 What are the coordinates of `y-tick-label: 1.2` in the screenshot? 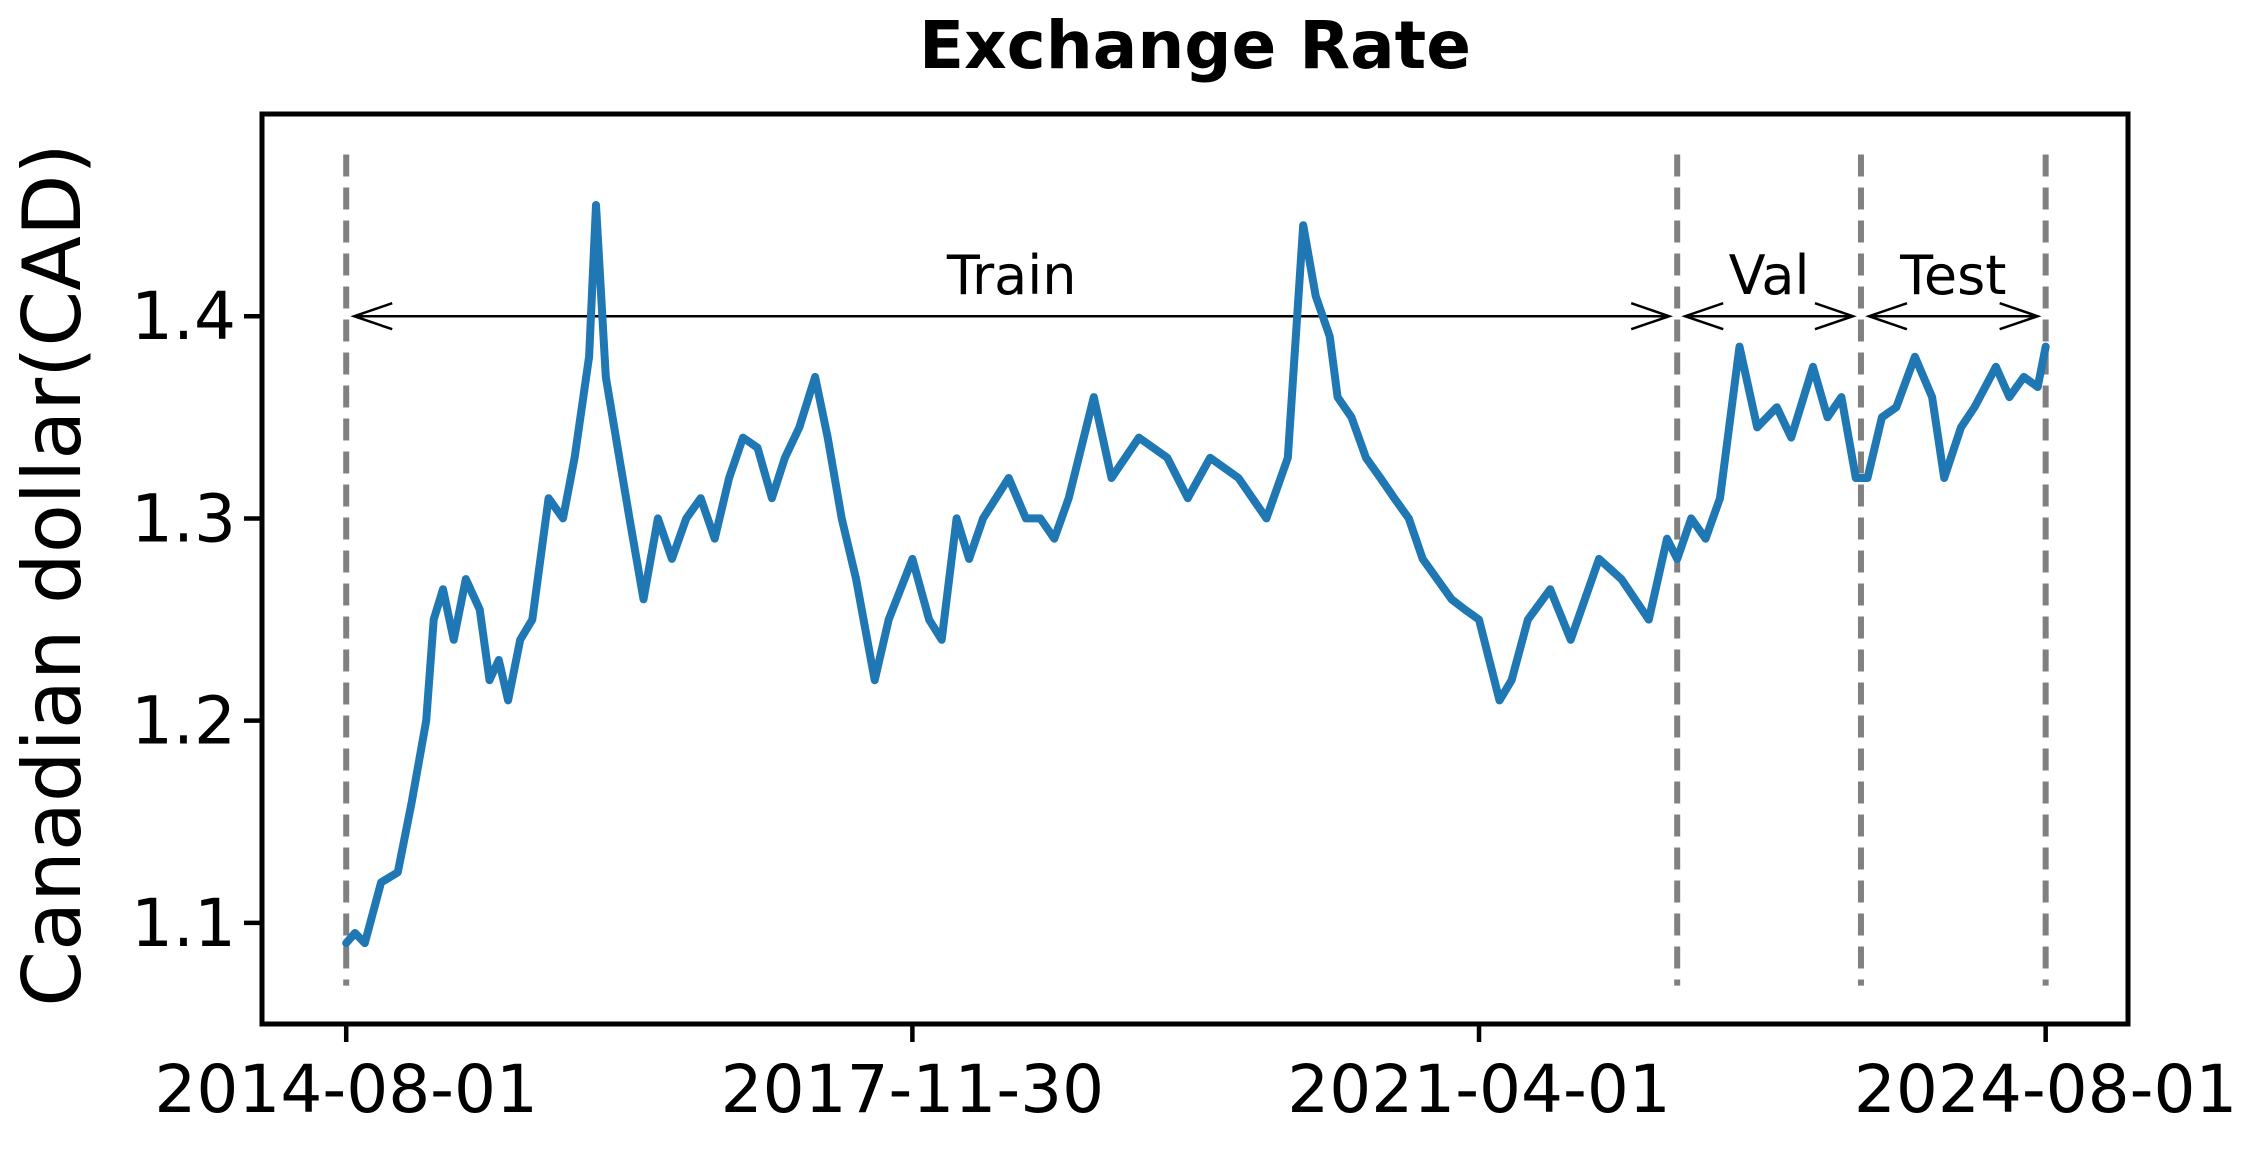 It's located at (183, 721).